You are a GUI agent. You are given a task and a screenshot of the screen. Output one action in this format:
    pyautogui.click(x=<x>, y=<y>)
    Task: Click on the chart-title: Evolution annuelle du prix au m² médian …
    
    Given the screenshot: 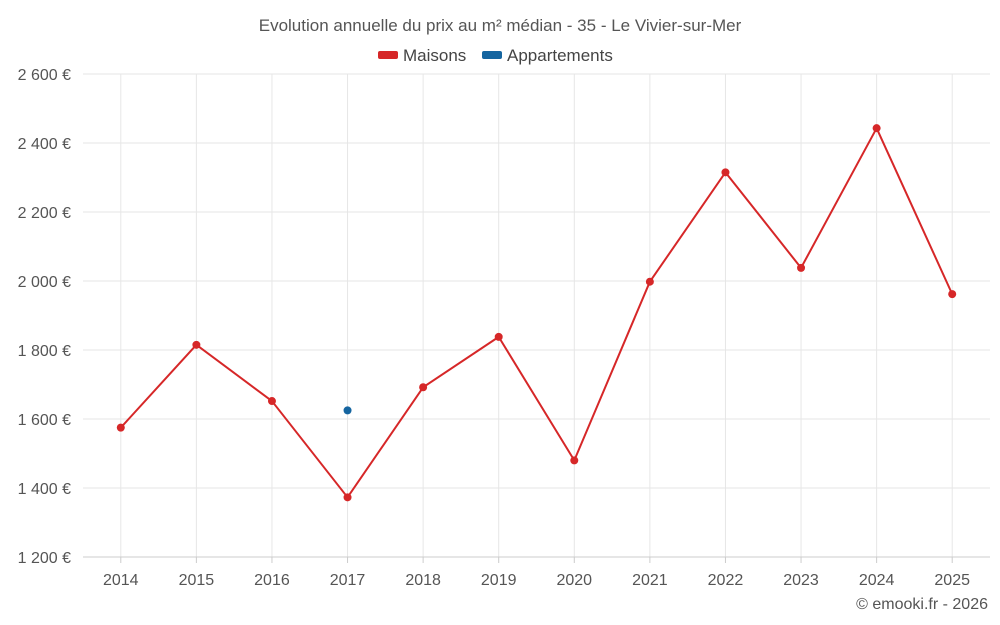 What is the action you would take?
    pyautogui.click(x=500, y=25)
    